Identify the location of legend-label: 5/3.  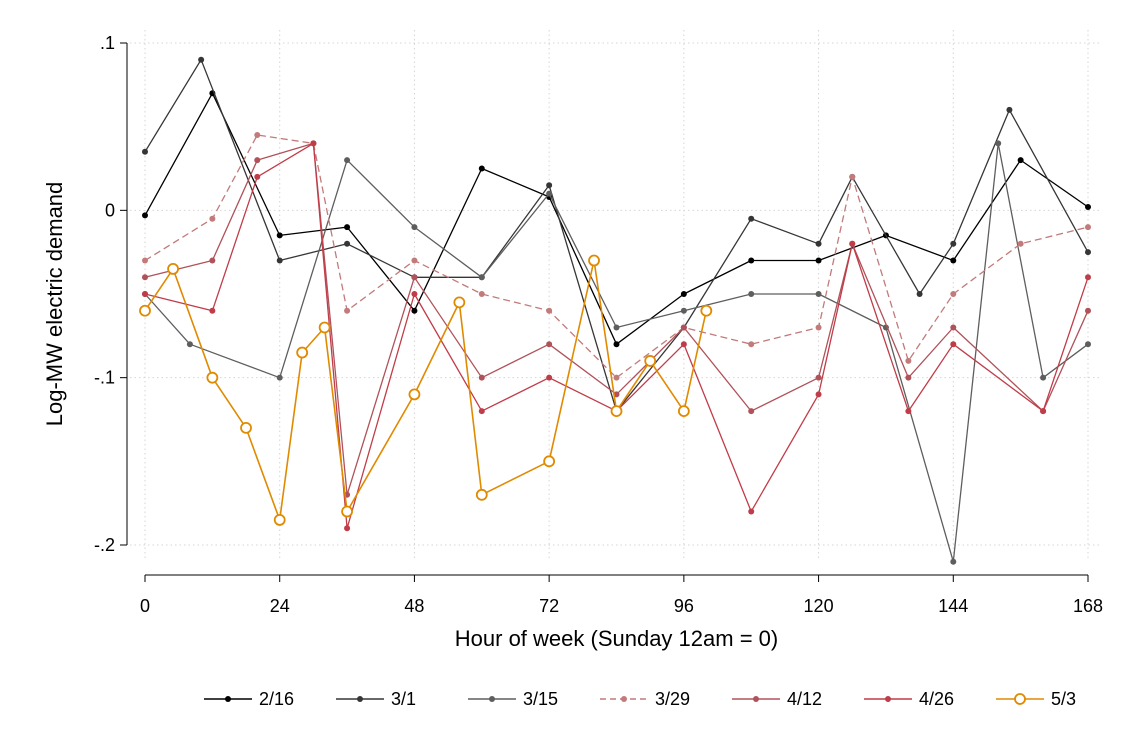
(1063, 699).